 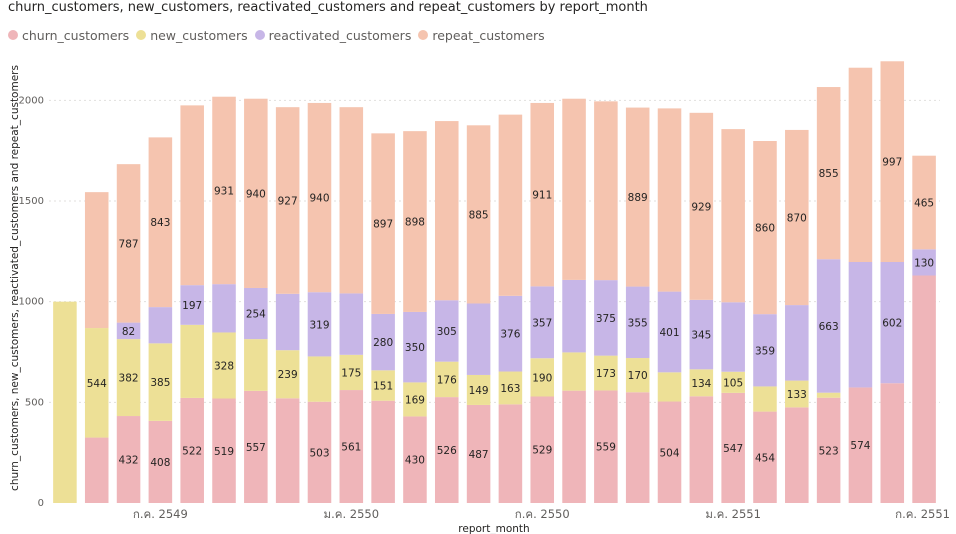 I want to click on data-label-reactivated_customers-24: 663, so click(x=829, y=327).